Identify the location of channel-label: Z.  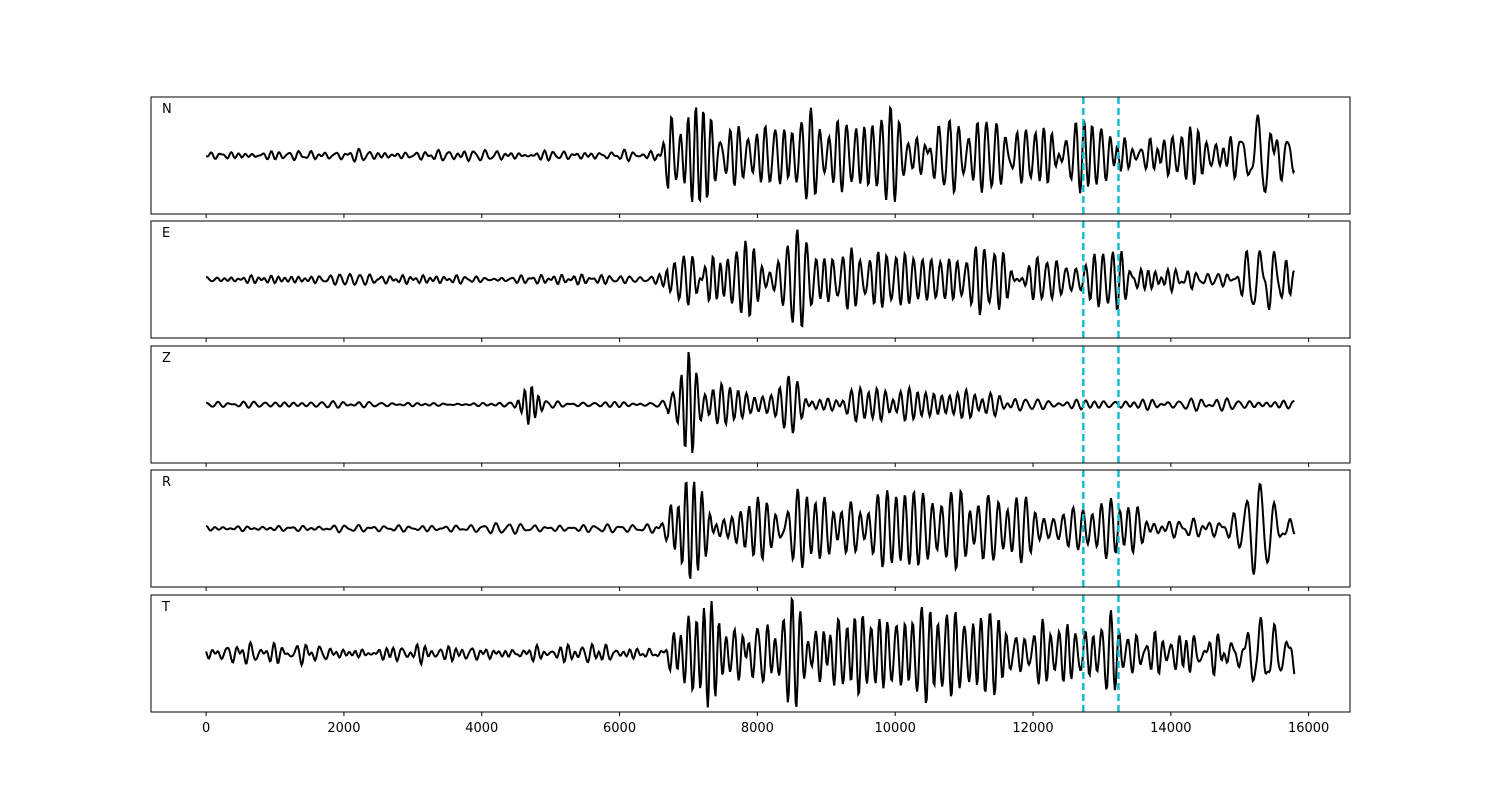
(166, 358).